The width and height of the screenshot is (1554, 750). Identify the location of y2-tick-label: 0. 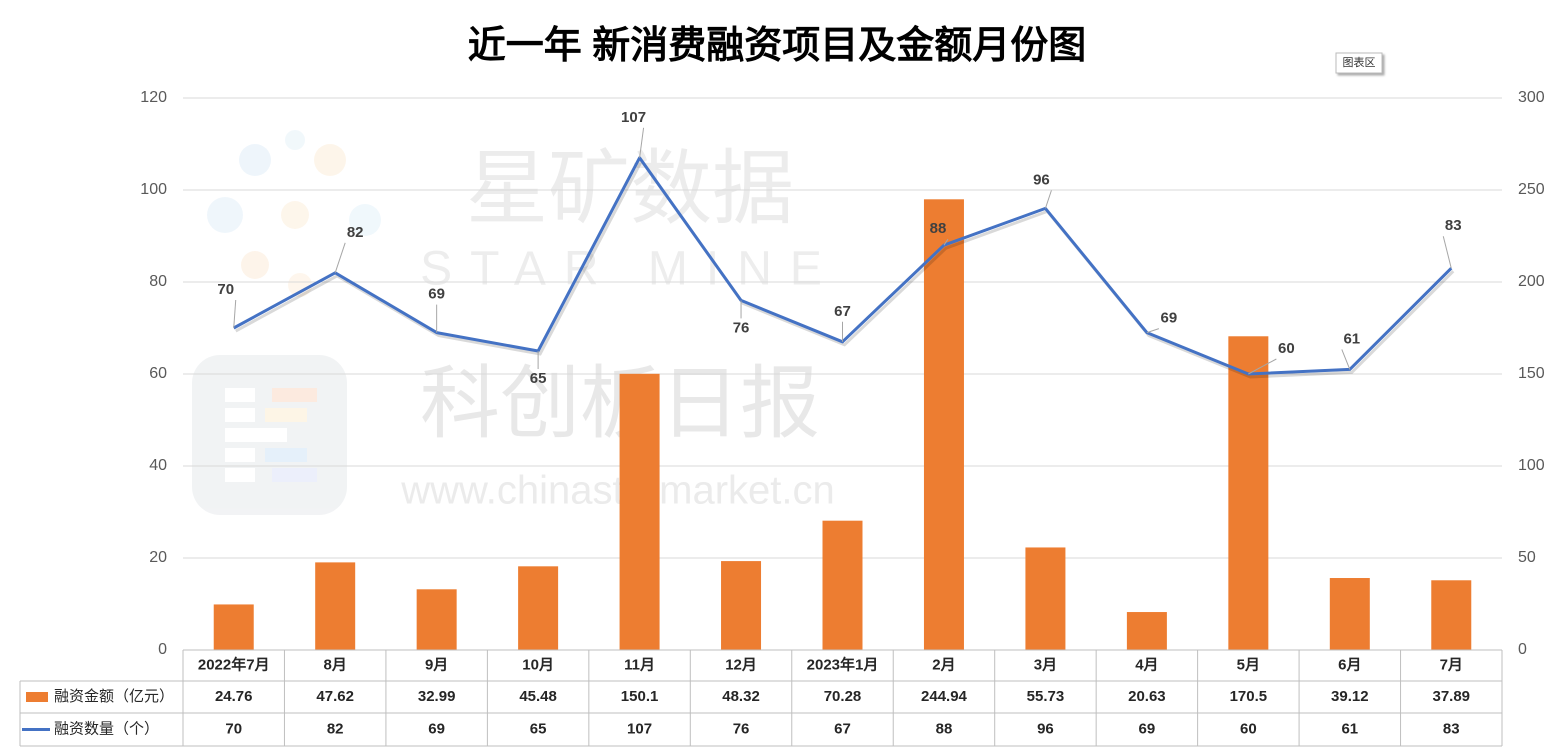
(1522, 649).